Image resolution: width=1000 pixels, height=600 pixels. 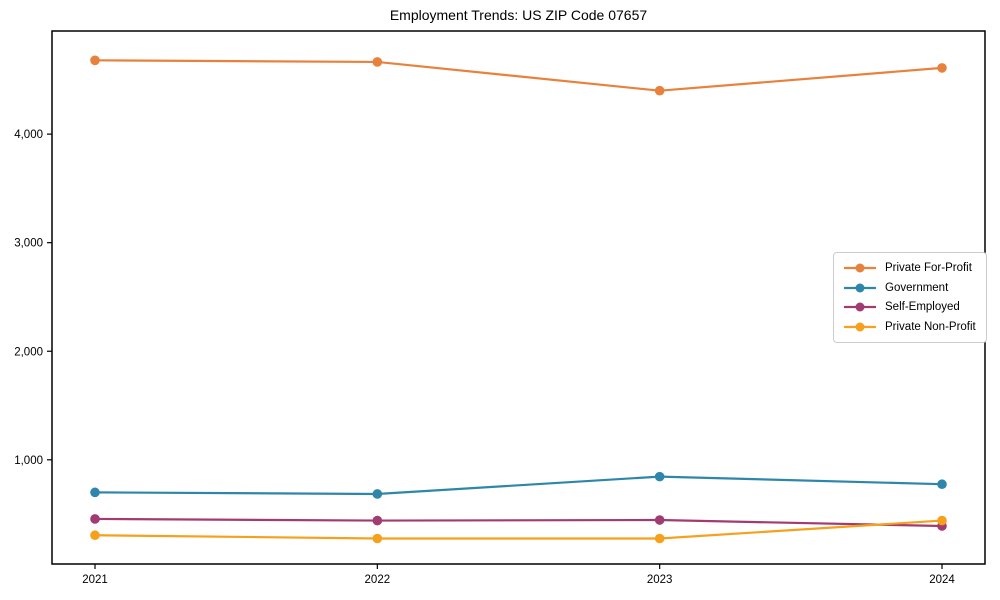 I want to click on legend-swatch-private-non-profit, so click(x=860, y=327).